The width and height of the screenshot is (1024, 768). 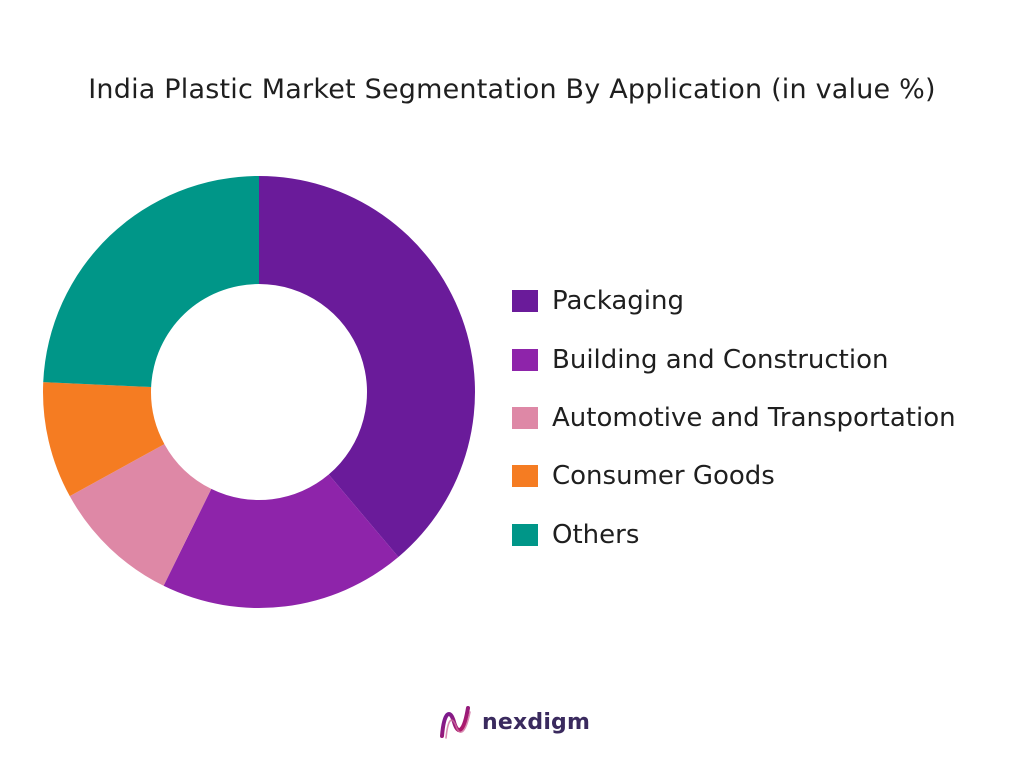 I want to click on legend-label: Consumer Goods, so click(x=663, y=476).